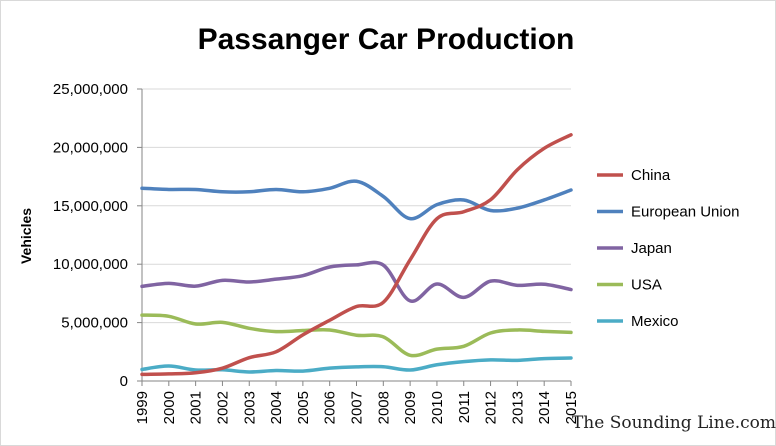  Describe the element at coordinates (124, 381) in the screenshot. I see `y-tick-label: 0` at that location.